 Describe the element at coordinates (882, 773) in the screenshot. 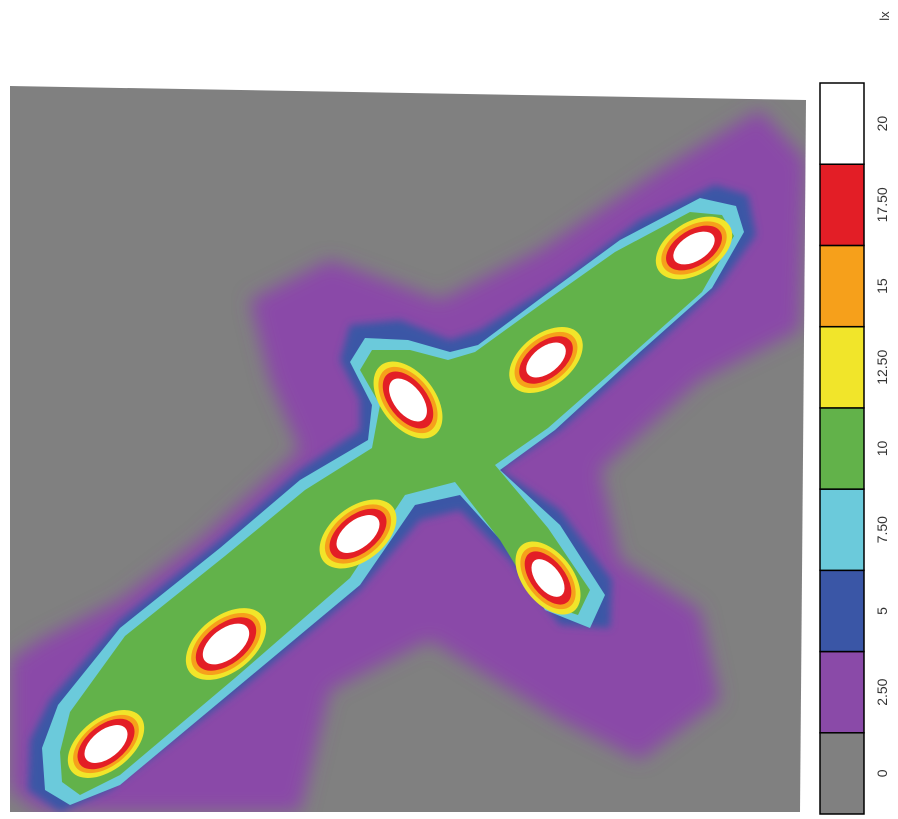

I see `legend-label-0: 0` at that location.